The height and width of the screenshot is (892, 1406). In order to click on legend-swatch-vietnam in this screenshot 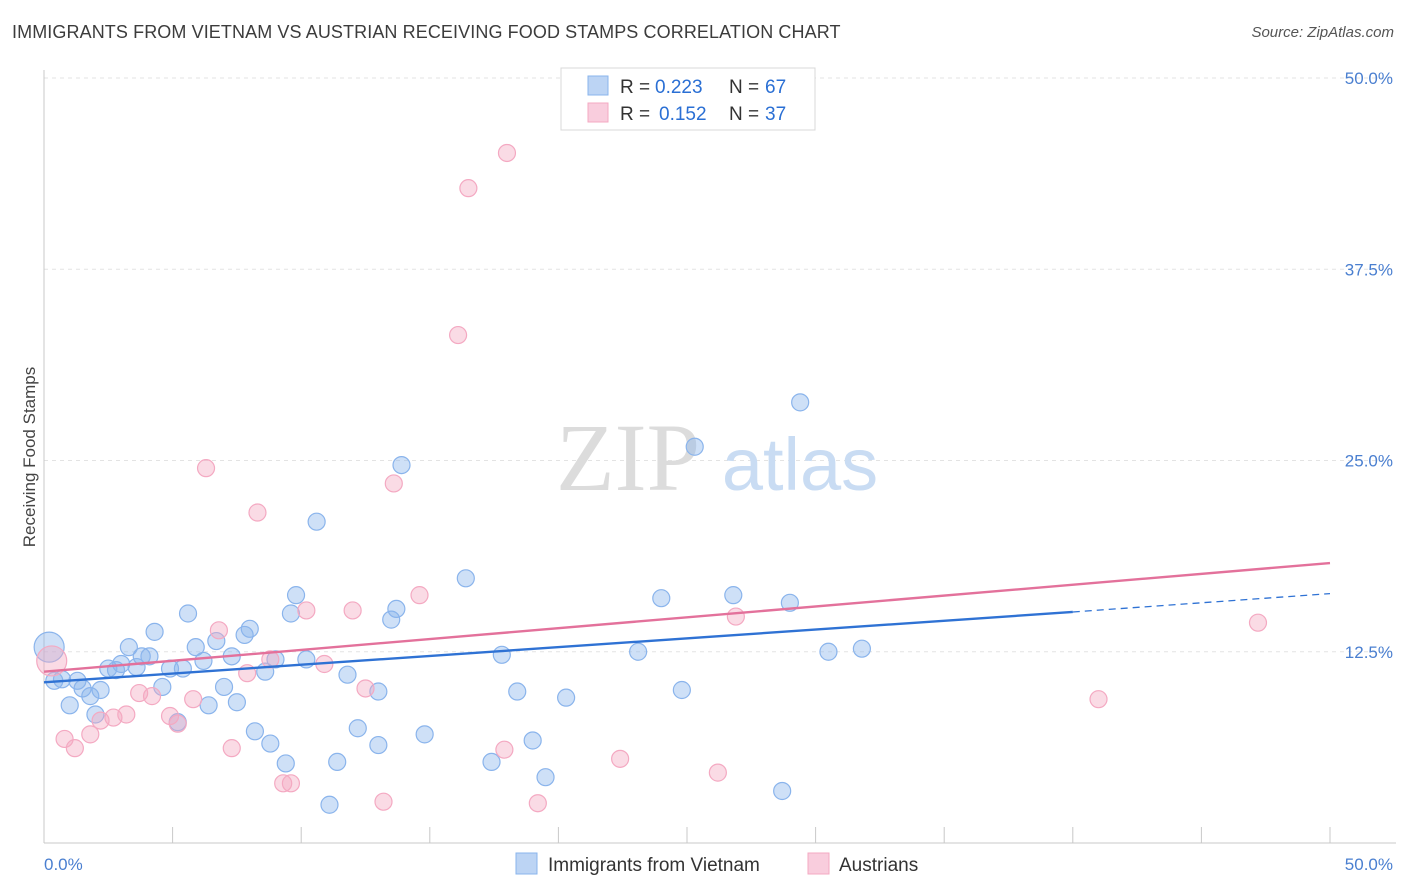, I will do `click(598, 85)`.